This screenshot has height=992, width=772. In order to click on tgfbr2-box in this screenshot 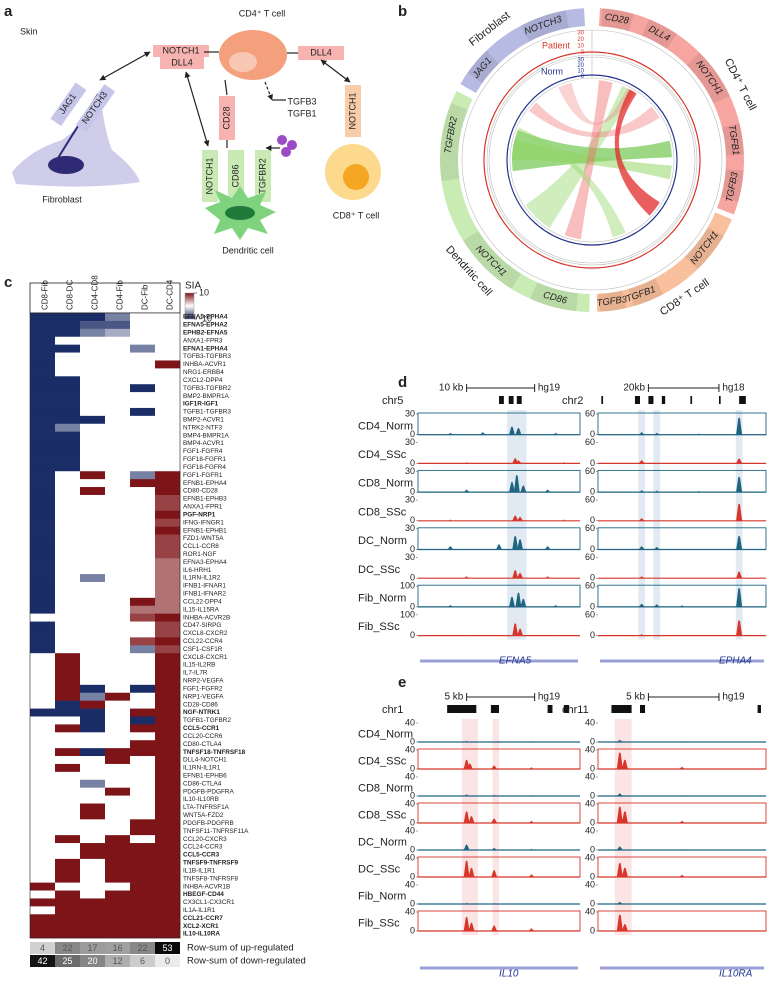, I will do `click(263, 176)`.